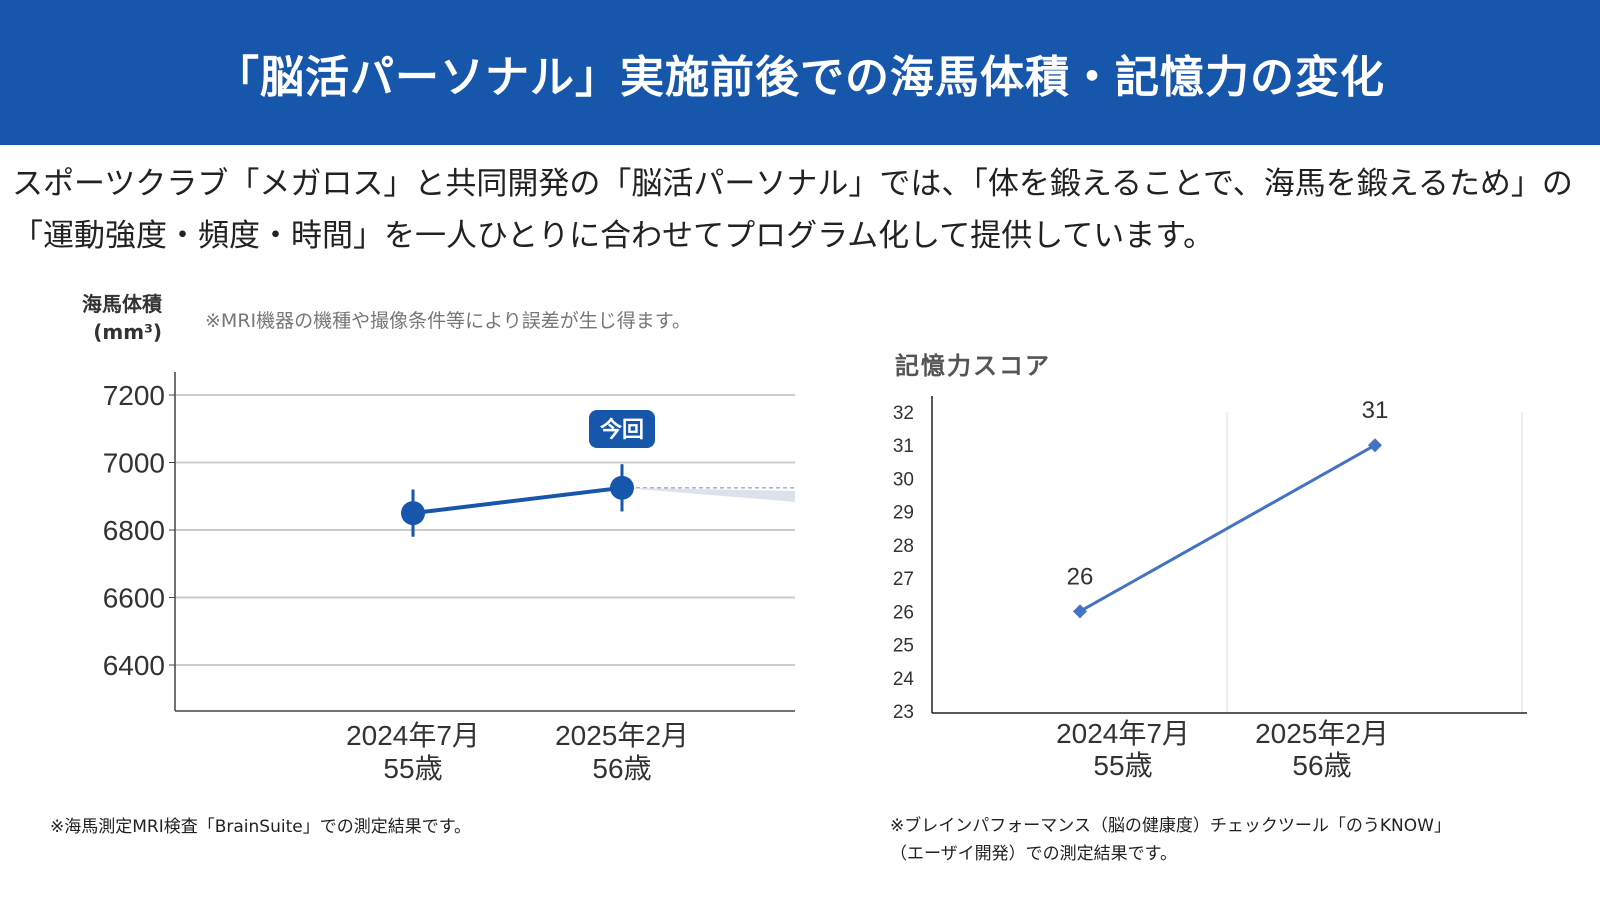  I want to click on data-label: 26, so click(1080, 576).